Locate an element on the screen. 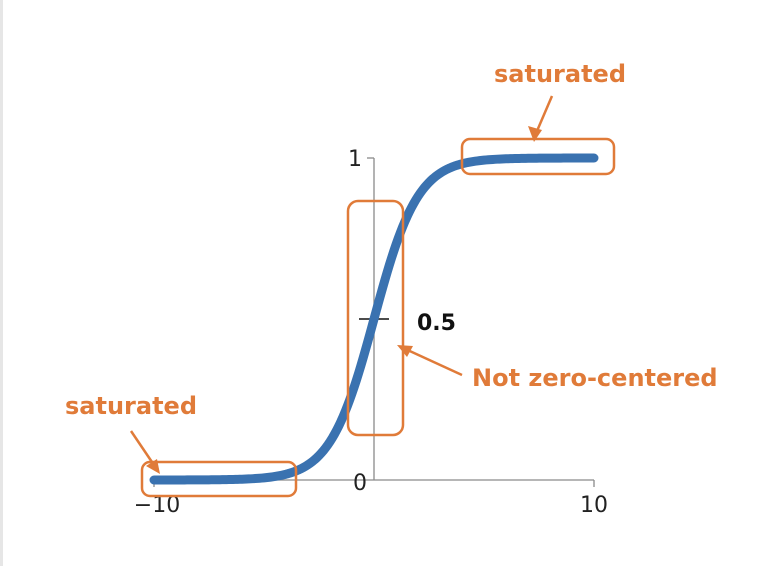 Image resolution: width=774 pixels, height=566 pixels. arrow-head-not-zero-centered is located at coordinates (405, 351).